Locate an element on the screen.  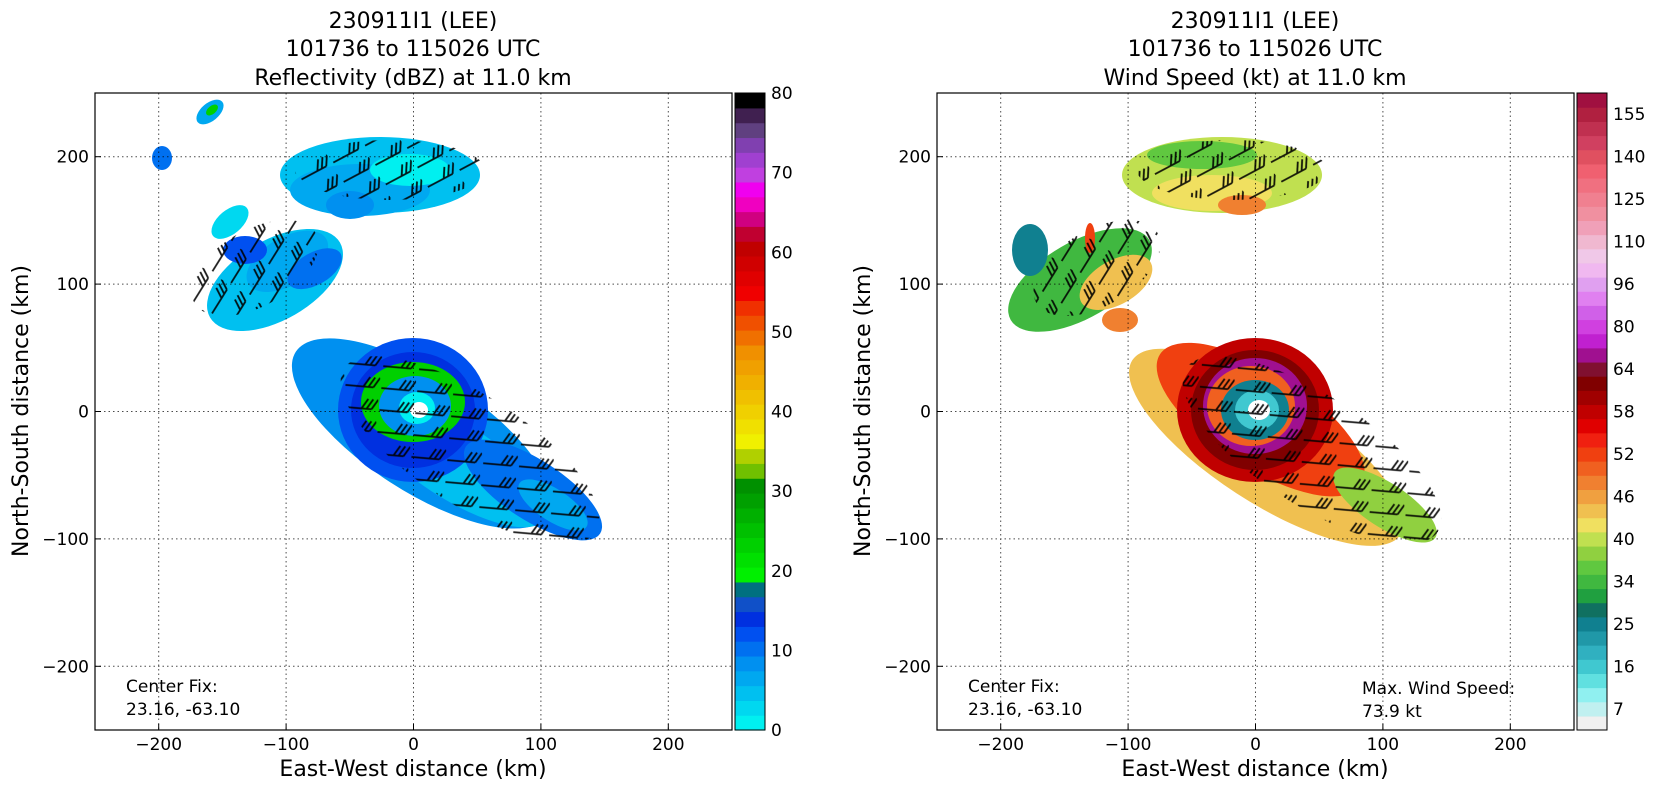
wind-xlabel: East-West distance (km) is located at coordinates (1254, 769).